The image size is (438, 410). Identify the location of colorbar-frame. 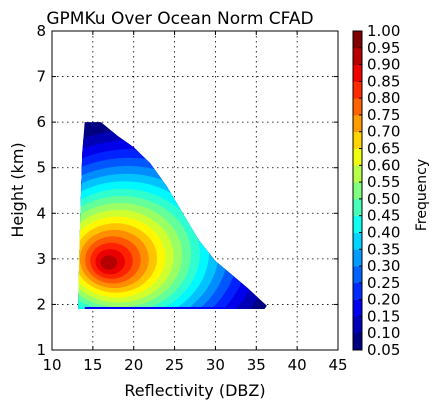
(357, 190).